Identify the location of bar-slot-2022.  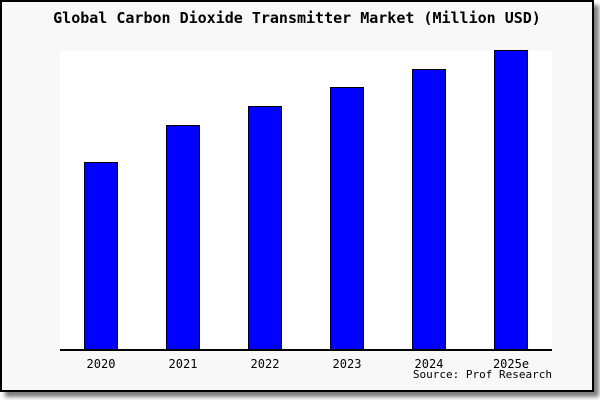
(265, 199).